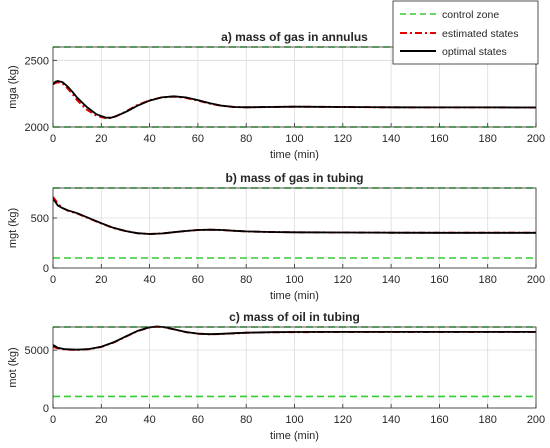  What do you see at coordinates (474, 52) in the screenshot?
I see `legend-label-optimal-states: optimal states` at bounding box center [474, 52].